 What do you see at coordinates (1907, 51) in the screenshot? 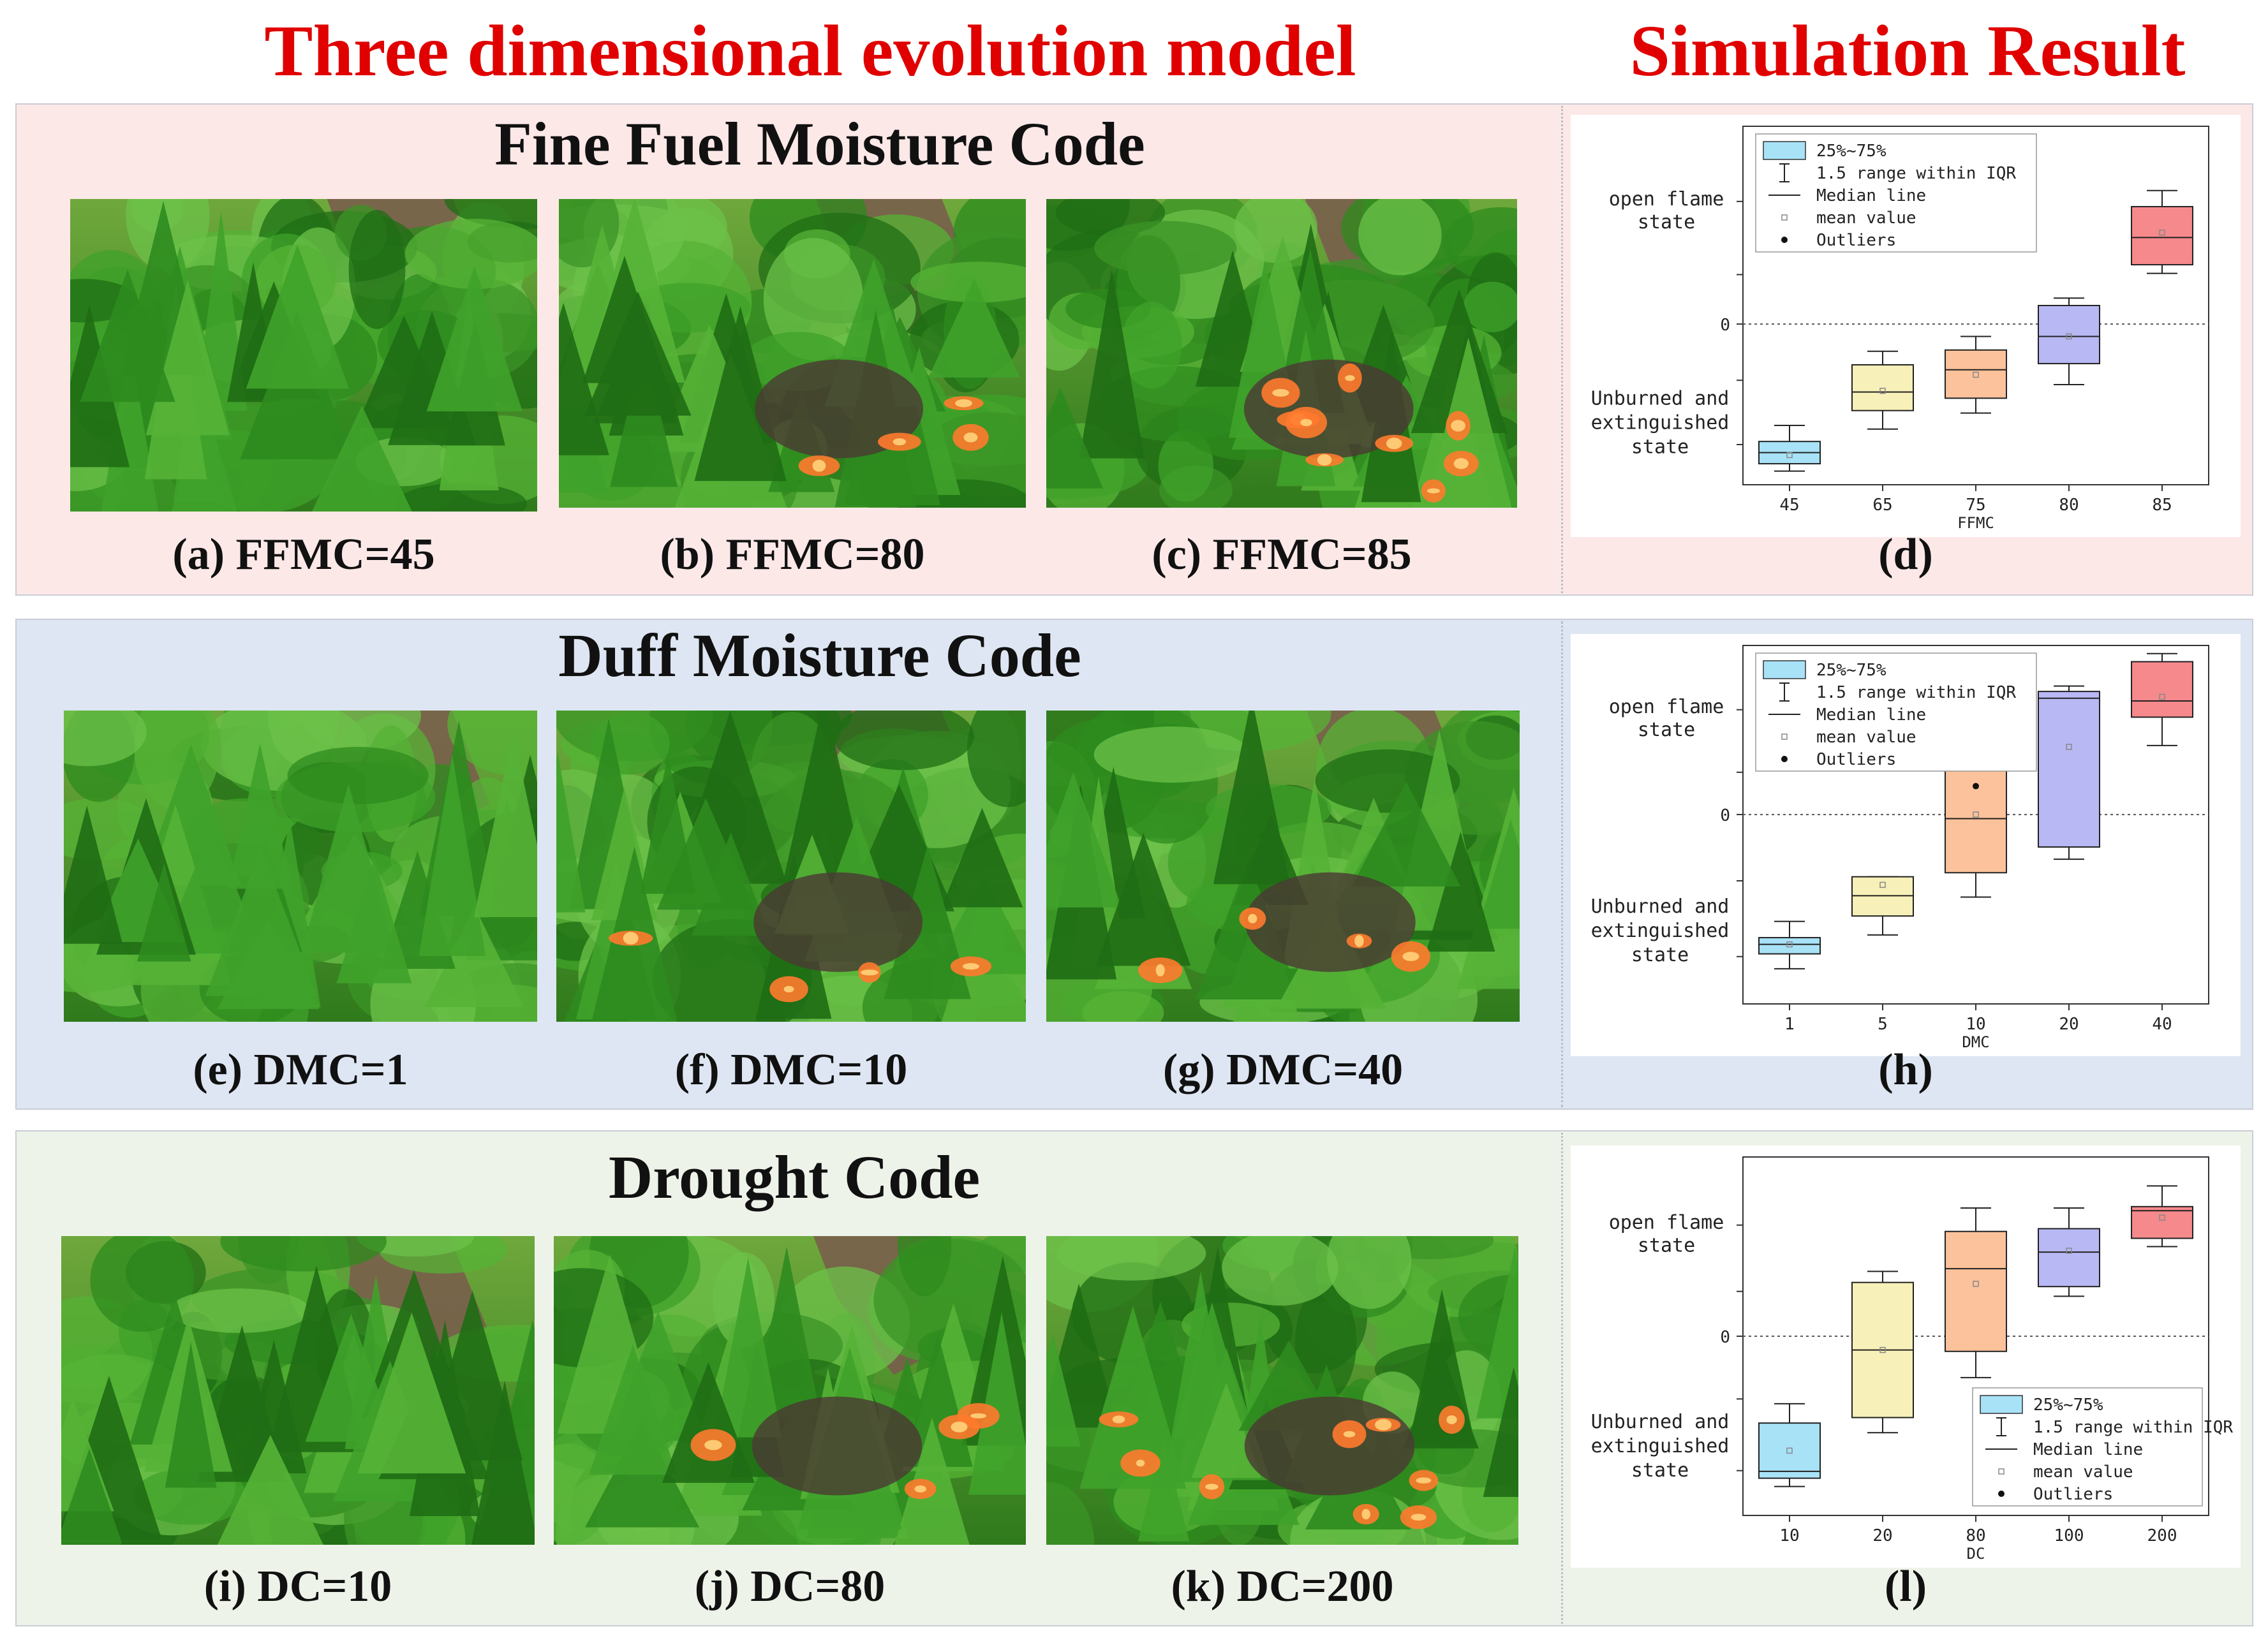
I see `right-header: Simulation Result` at bounding box center [1907, 51].